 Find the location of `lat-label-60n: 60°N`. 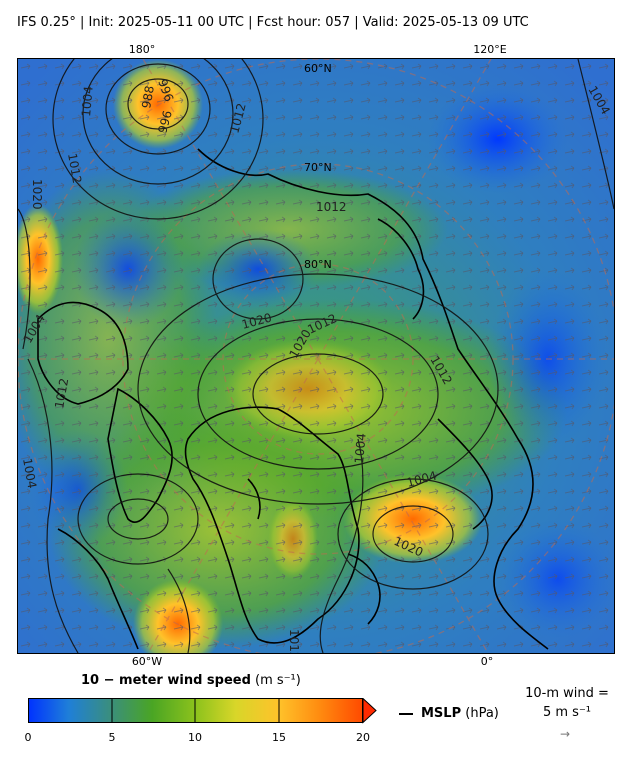

lat-label-60n: 60°N is located at coordinates (318, 68).